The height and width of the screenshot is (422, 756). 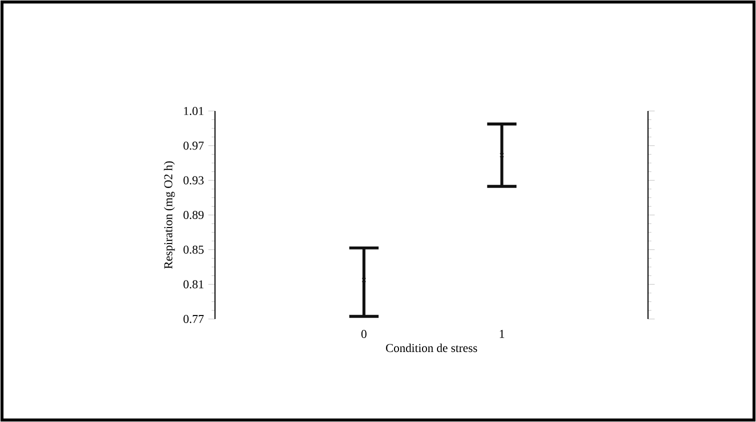 I want to click on x-axis-title: Condition de stress, so click(x=432, y=348).